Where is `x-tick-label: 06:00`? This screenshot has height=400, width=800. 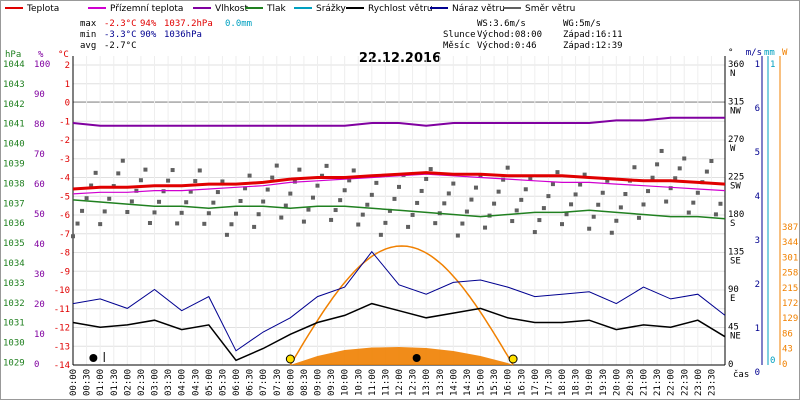
x-tick-label: 06:00 is located at coordinates (237, 382).